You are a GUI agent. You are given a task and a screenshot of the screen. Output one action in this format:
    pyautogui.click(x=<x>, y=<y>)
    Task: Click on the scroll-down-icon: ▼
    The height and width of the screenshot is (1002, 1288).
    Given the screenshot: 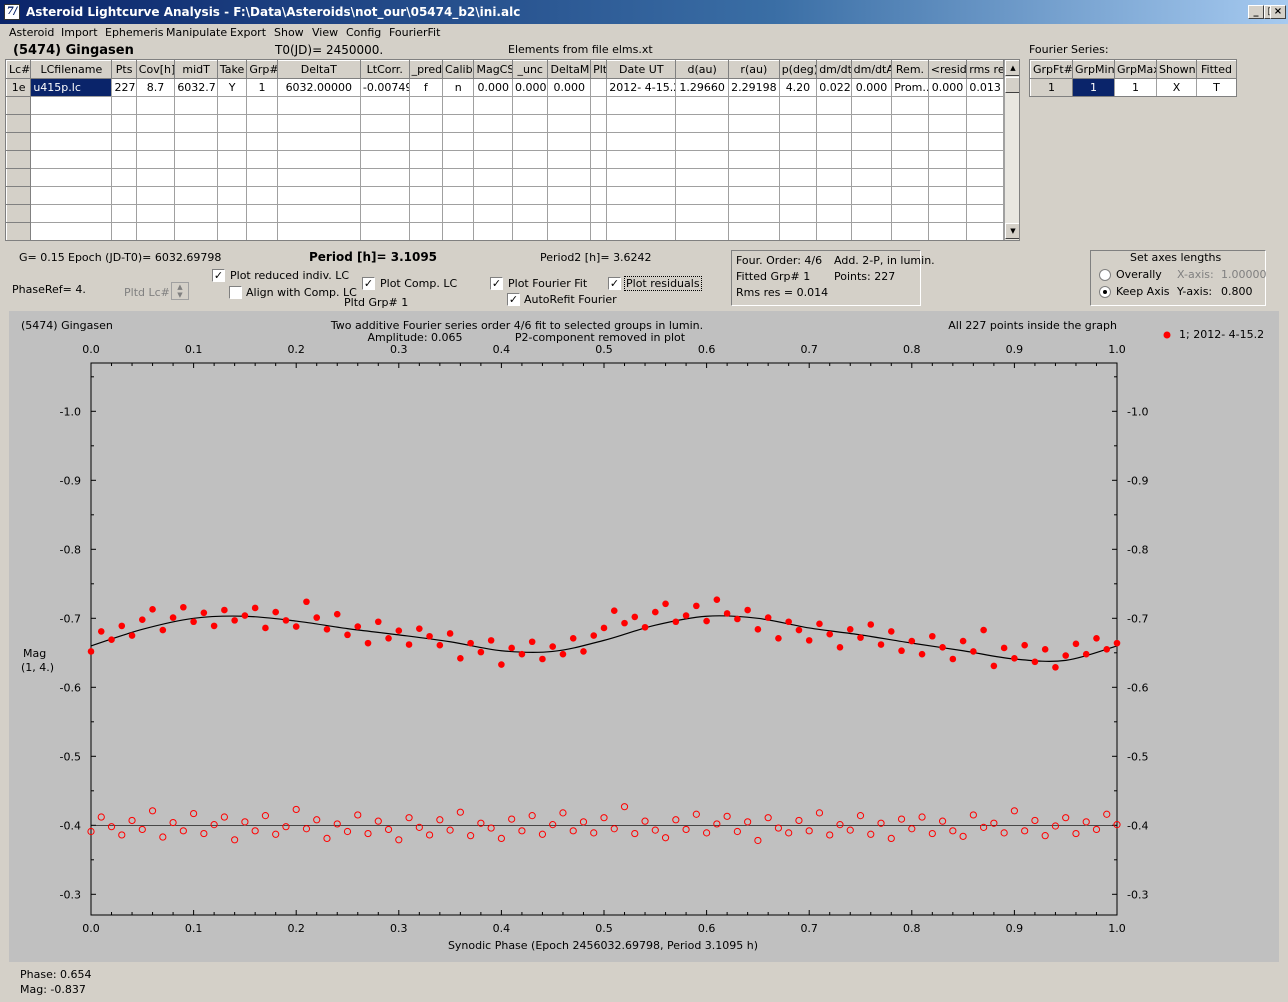 What is the action you would take?
    pyautogui.click(x=1012, y=231)
    